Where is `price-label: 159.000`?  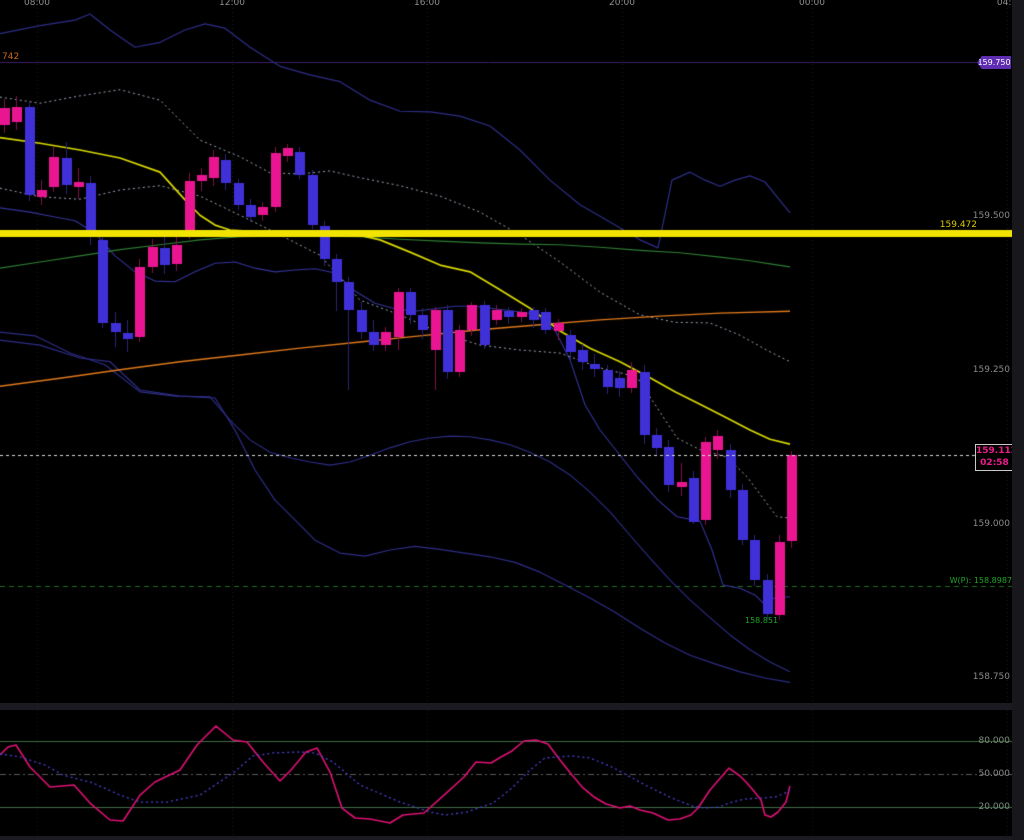 price-label: 159.000 is located at coordinates (991, 523).